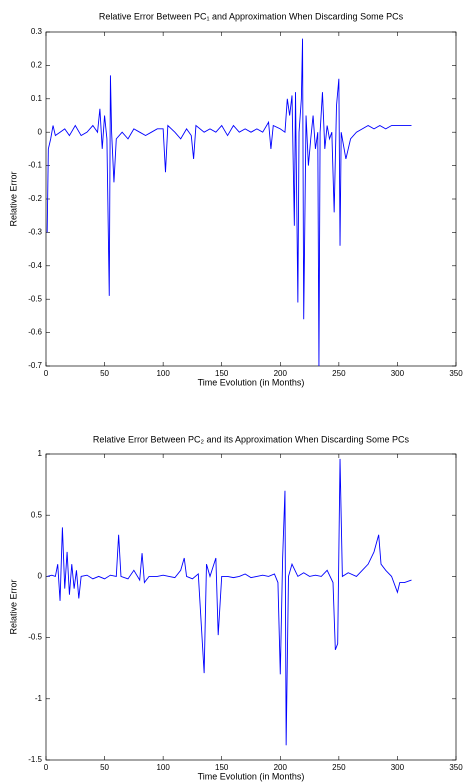  What do you see at coordinates (39, 698) in the screenshot?
I see `y-tick-label: -1` at bounding box center [39, 698].